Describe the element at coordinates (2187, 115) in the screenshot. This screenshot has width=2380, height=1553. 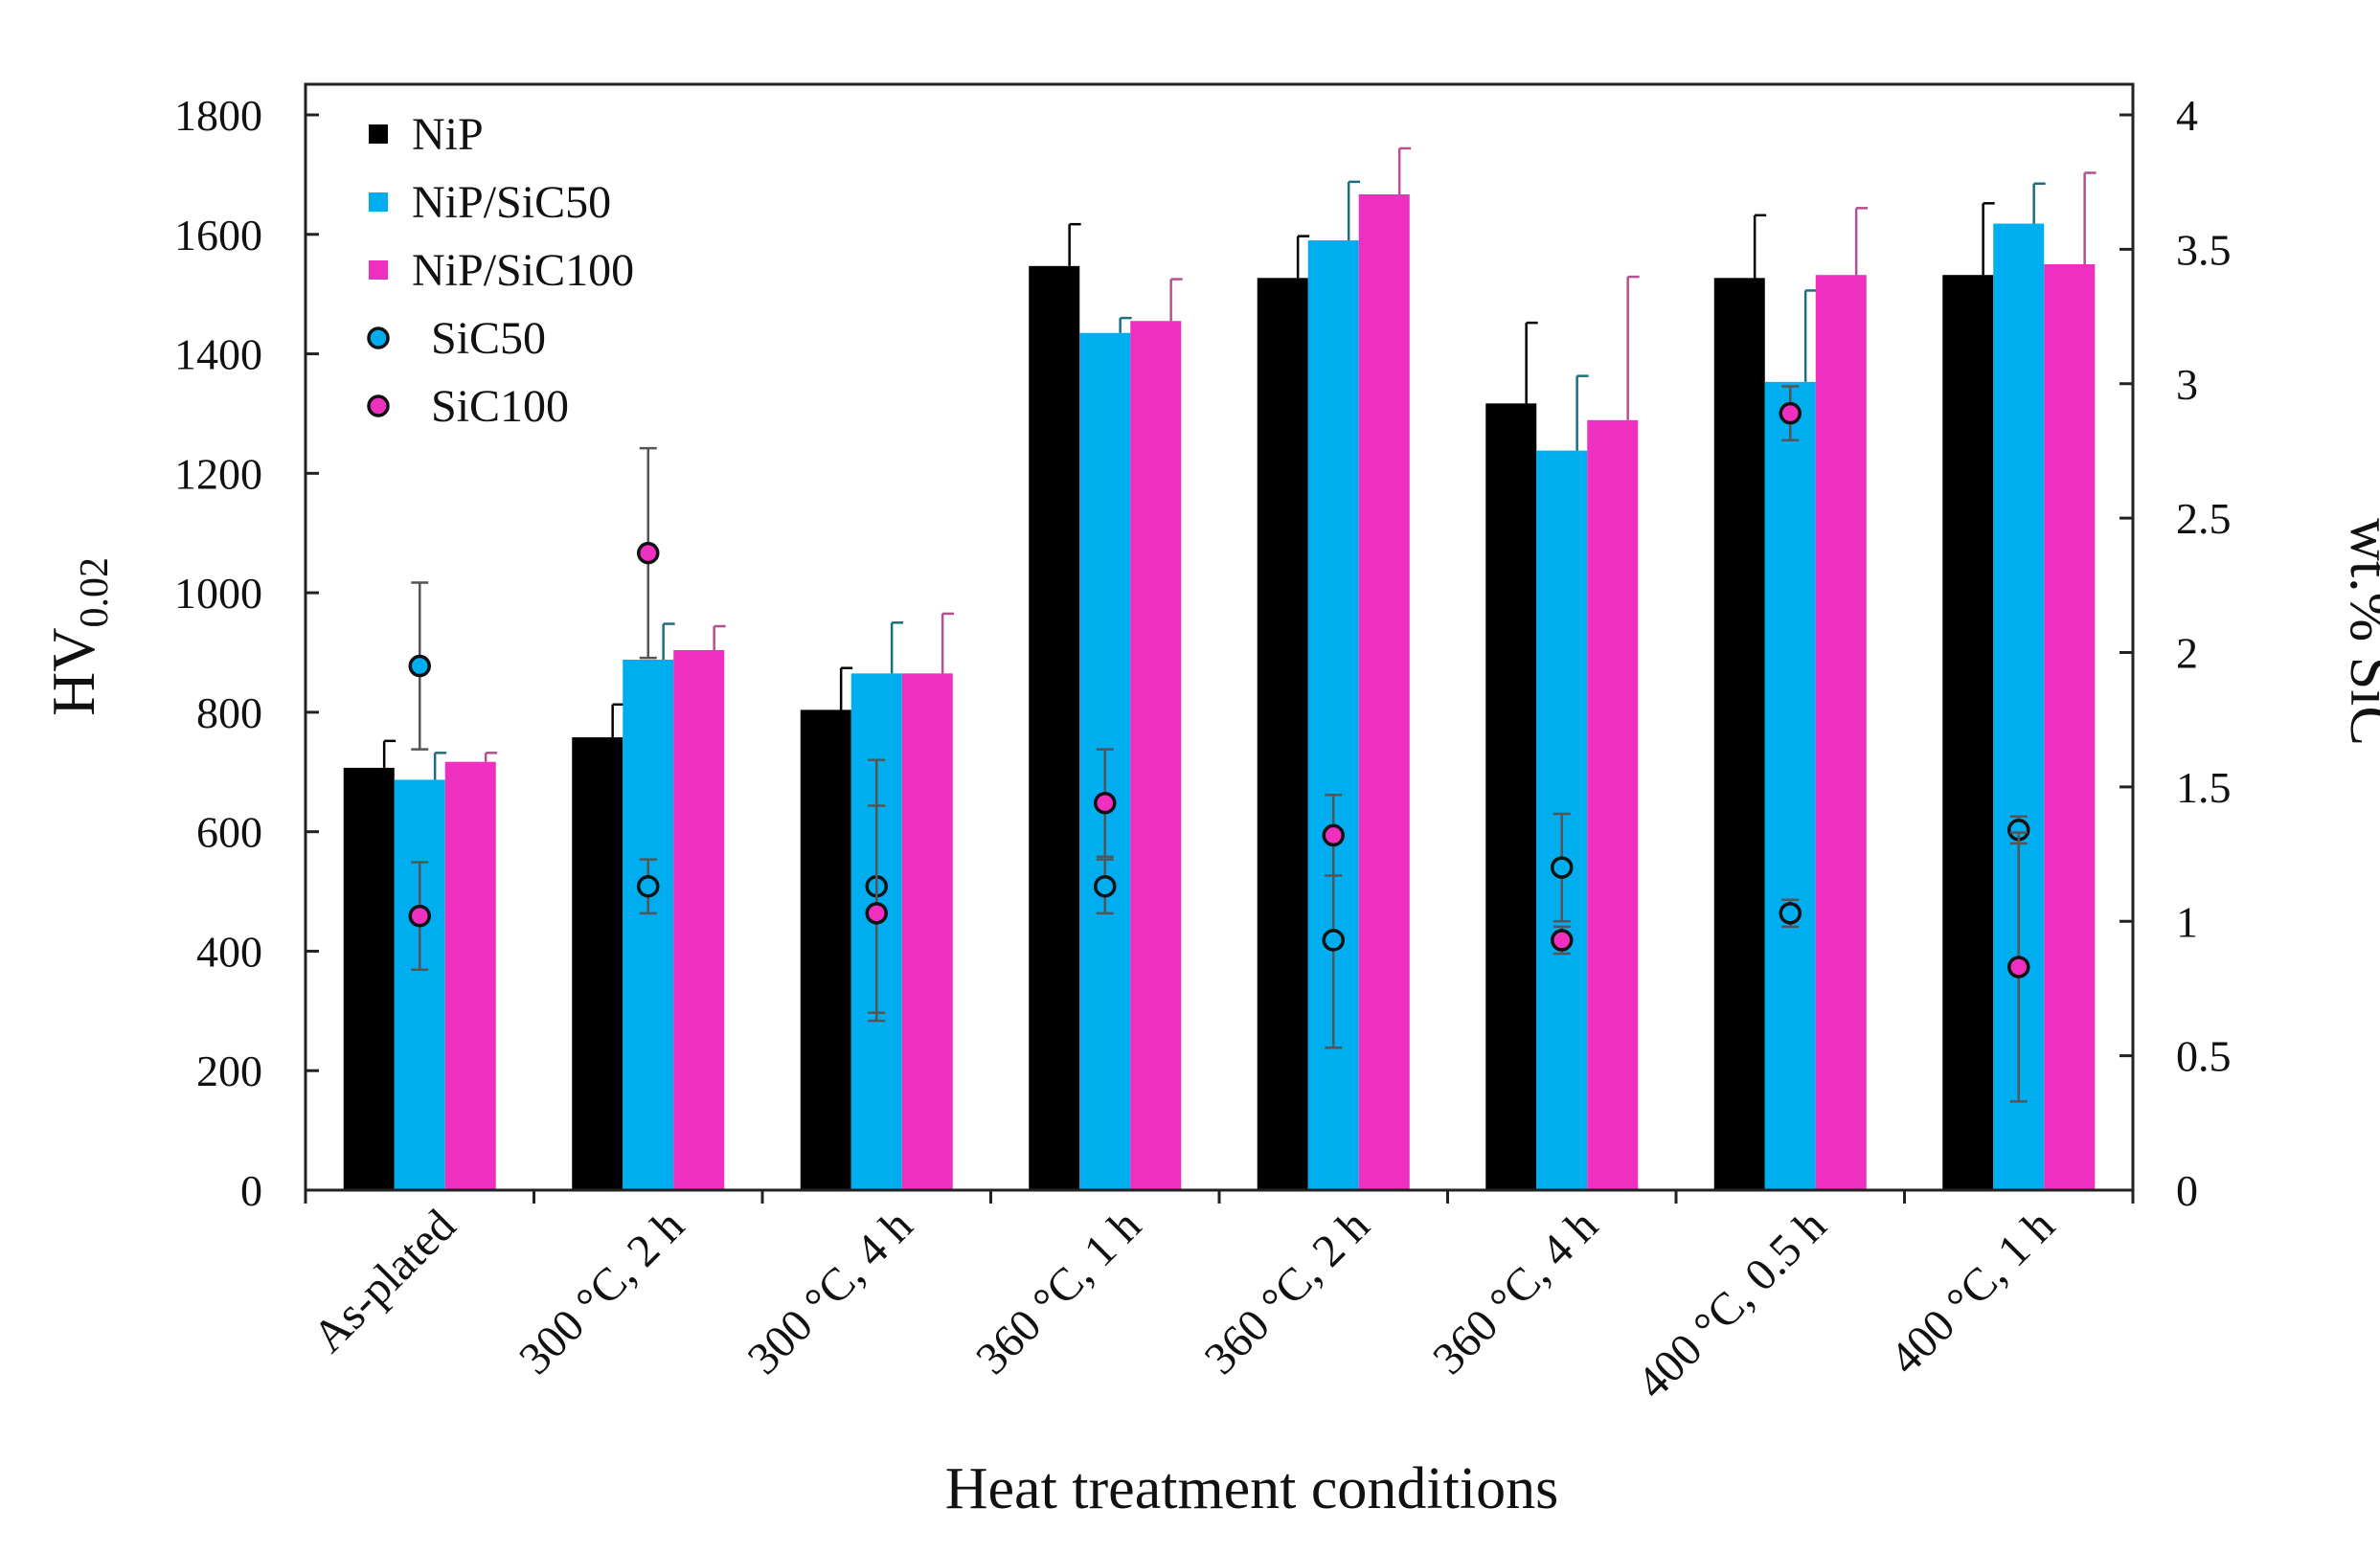
I see `y2-tick-label: 4` at that location.